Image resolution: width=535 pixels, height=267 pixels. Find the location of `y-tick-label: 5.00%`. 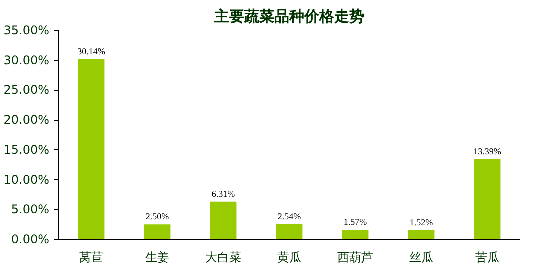

y-tick-label: 5.00% is located at coordinates (30, 209).